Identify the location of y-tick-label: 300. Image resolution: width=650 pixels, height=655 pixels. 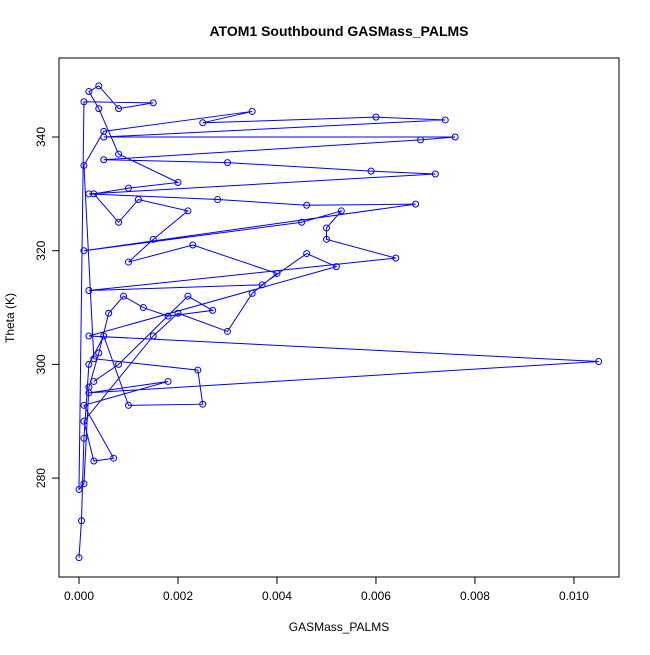
(41, 364).